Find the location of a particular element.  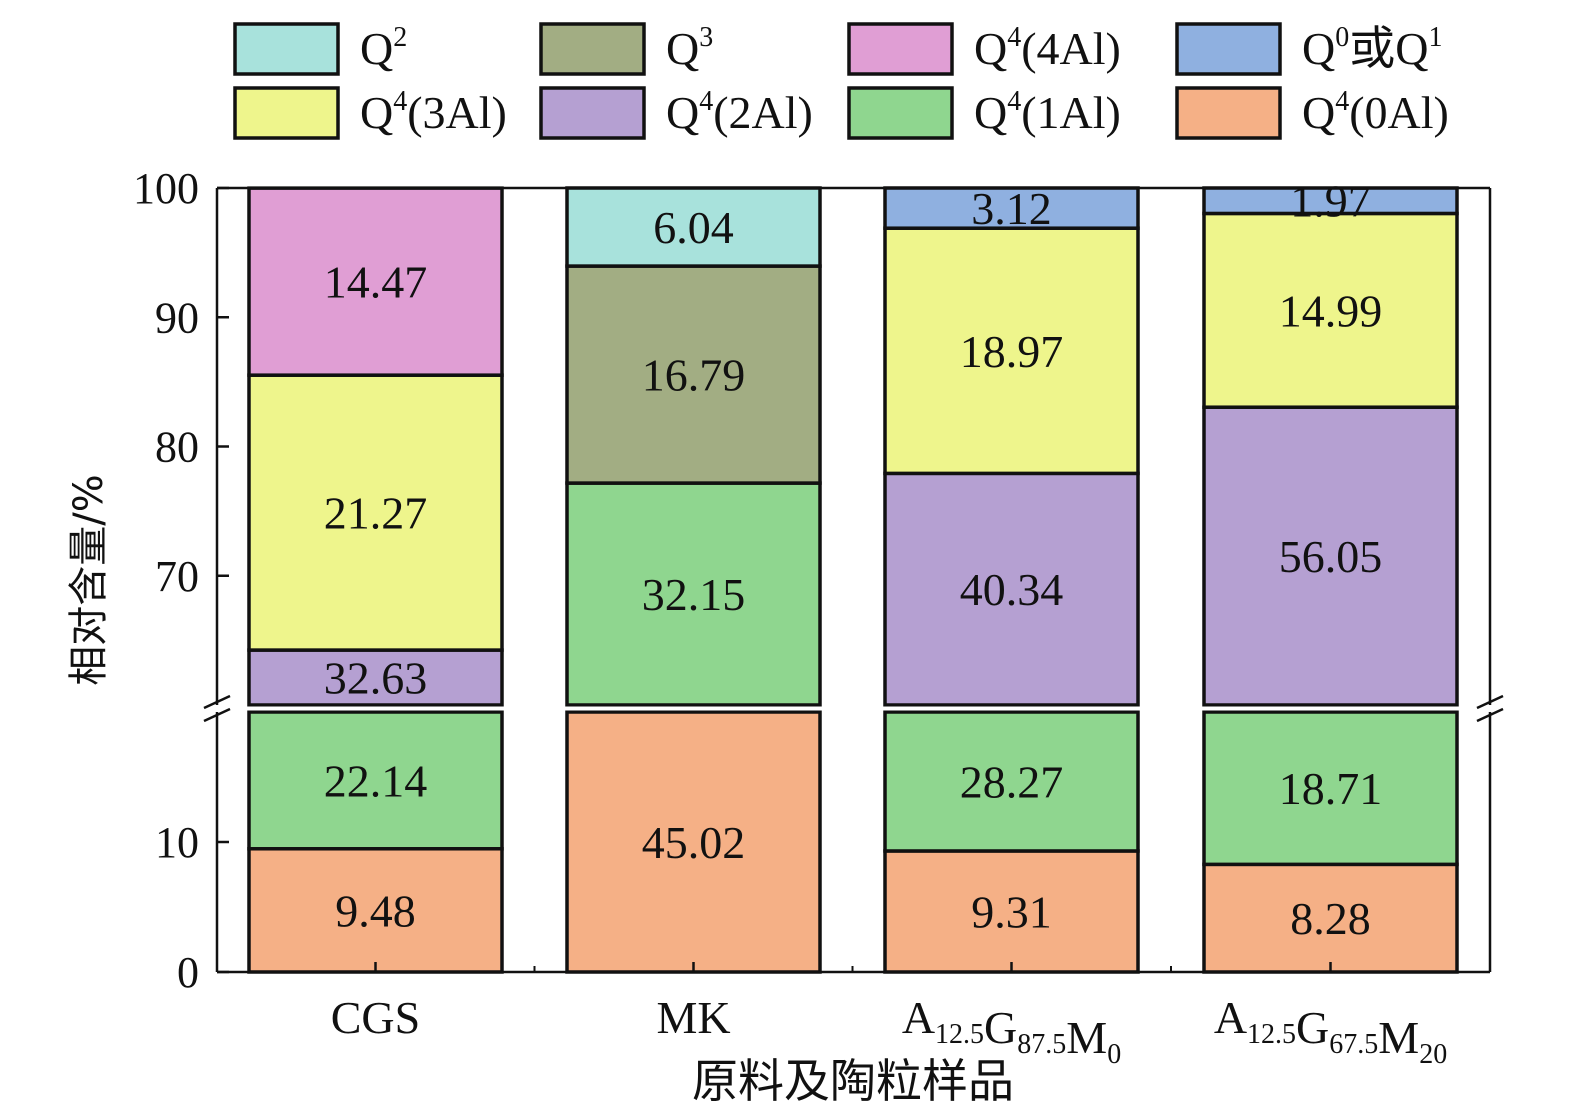

legend-swatch-q0-q1 is located at coordinates (1228, 49).